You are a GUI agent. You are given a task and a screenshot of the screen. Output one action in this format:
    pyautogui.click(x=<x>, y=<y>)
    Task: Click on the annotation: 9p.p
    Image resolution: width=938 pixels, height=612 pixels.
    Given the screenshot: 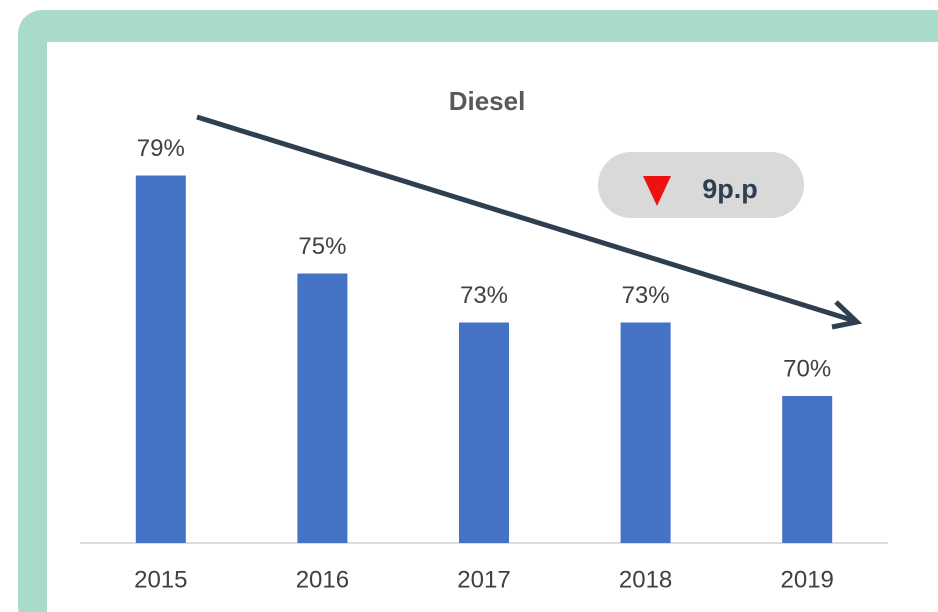 What is the action you would take?
    pyautogui.click(x=730, y=189)
    